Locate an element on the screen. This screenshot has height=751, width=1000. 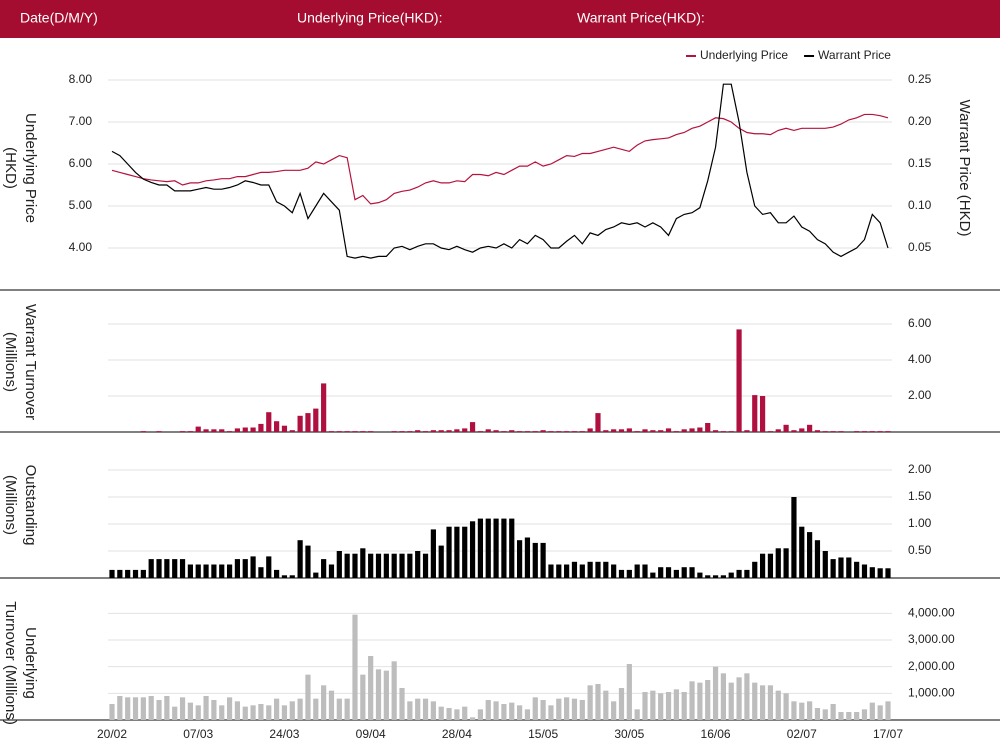
y-tick-label: 4.00 is located at coordinates (81, 247).